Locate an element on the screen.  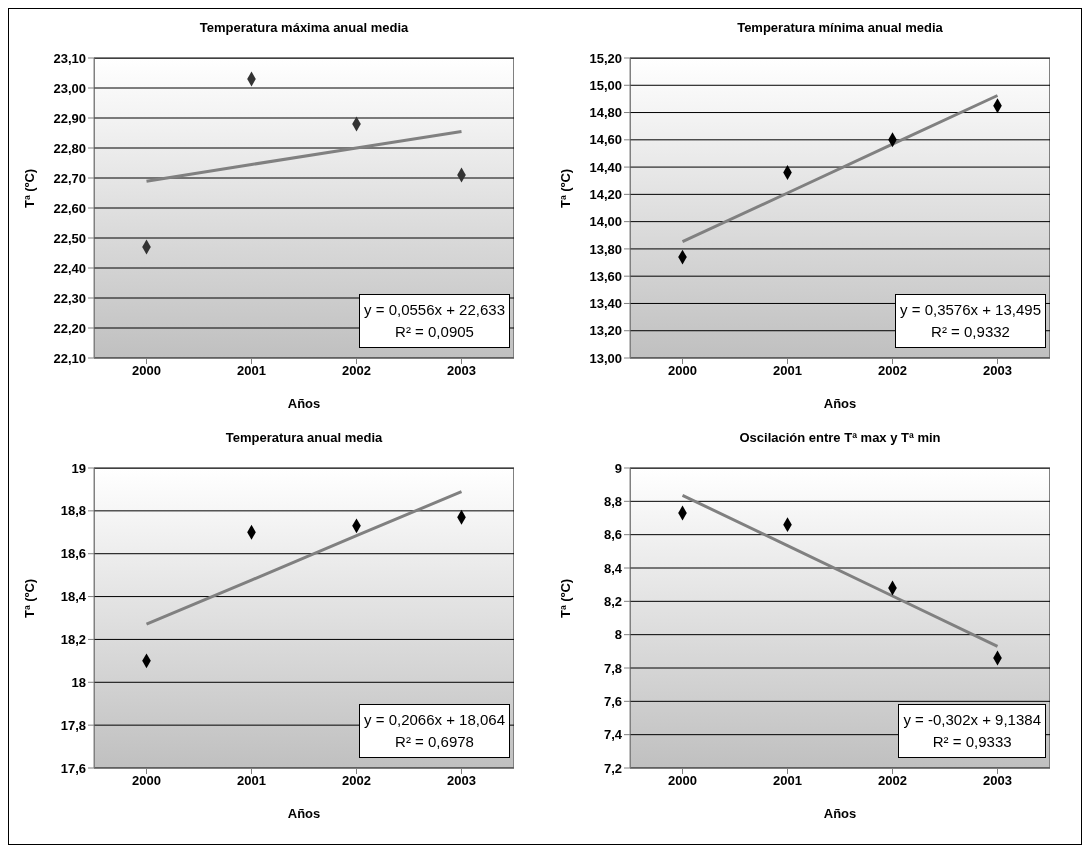
y-tick-label: 22,80 is located at coordinates (69, 148).